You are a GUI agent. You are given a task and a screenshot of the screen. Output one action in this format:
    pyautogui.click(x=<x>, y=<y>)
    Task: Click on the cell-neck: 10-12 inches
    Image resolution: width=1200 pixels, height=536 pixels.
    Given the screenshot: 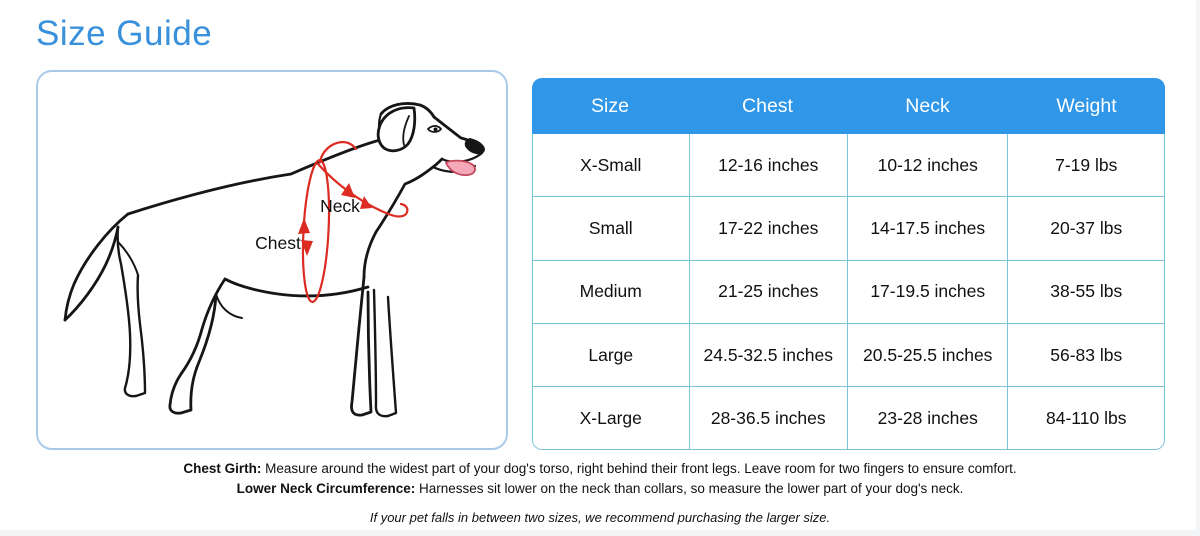 What is the action you would take?
    pyautogui.click(x=927, y=165)
    